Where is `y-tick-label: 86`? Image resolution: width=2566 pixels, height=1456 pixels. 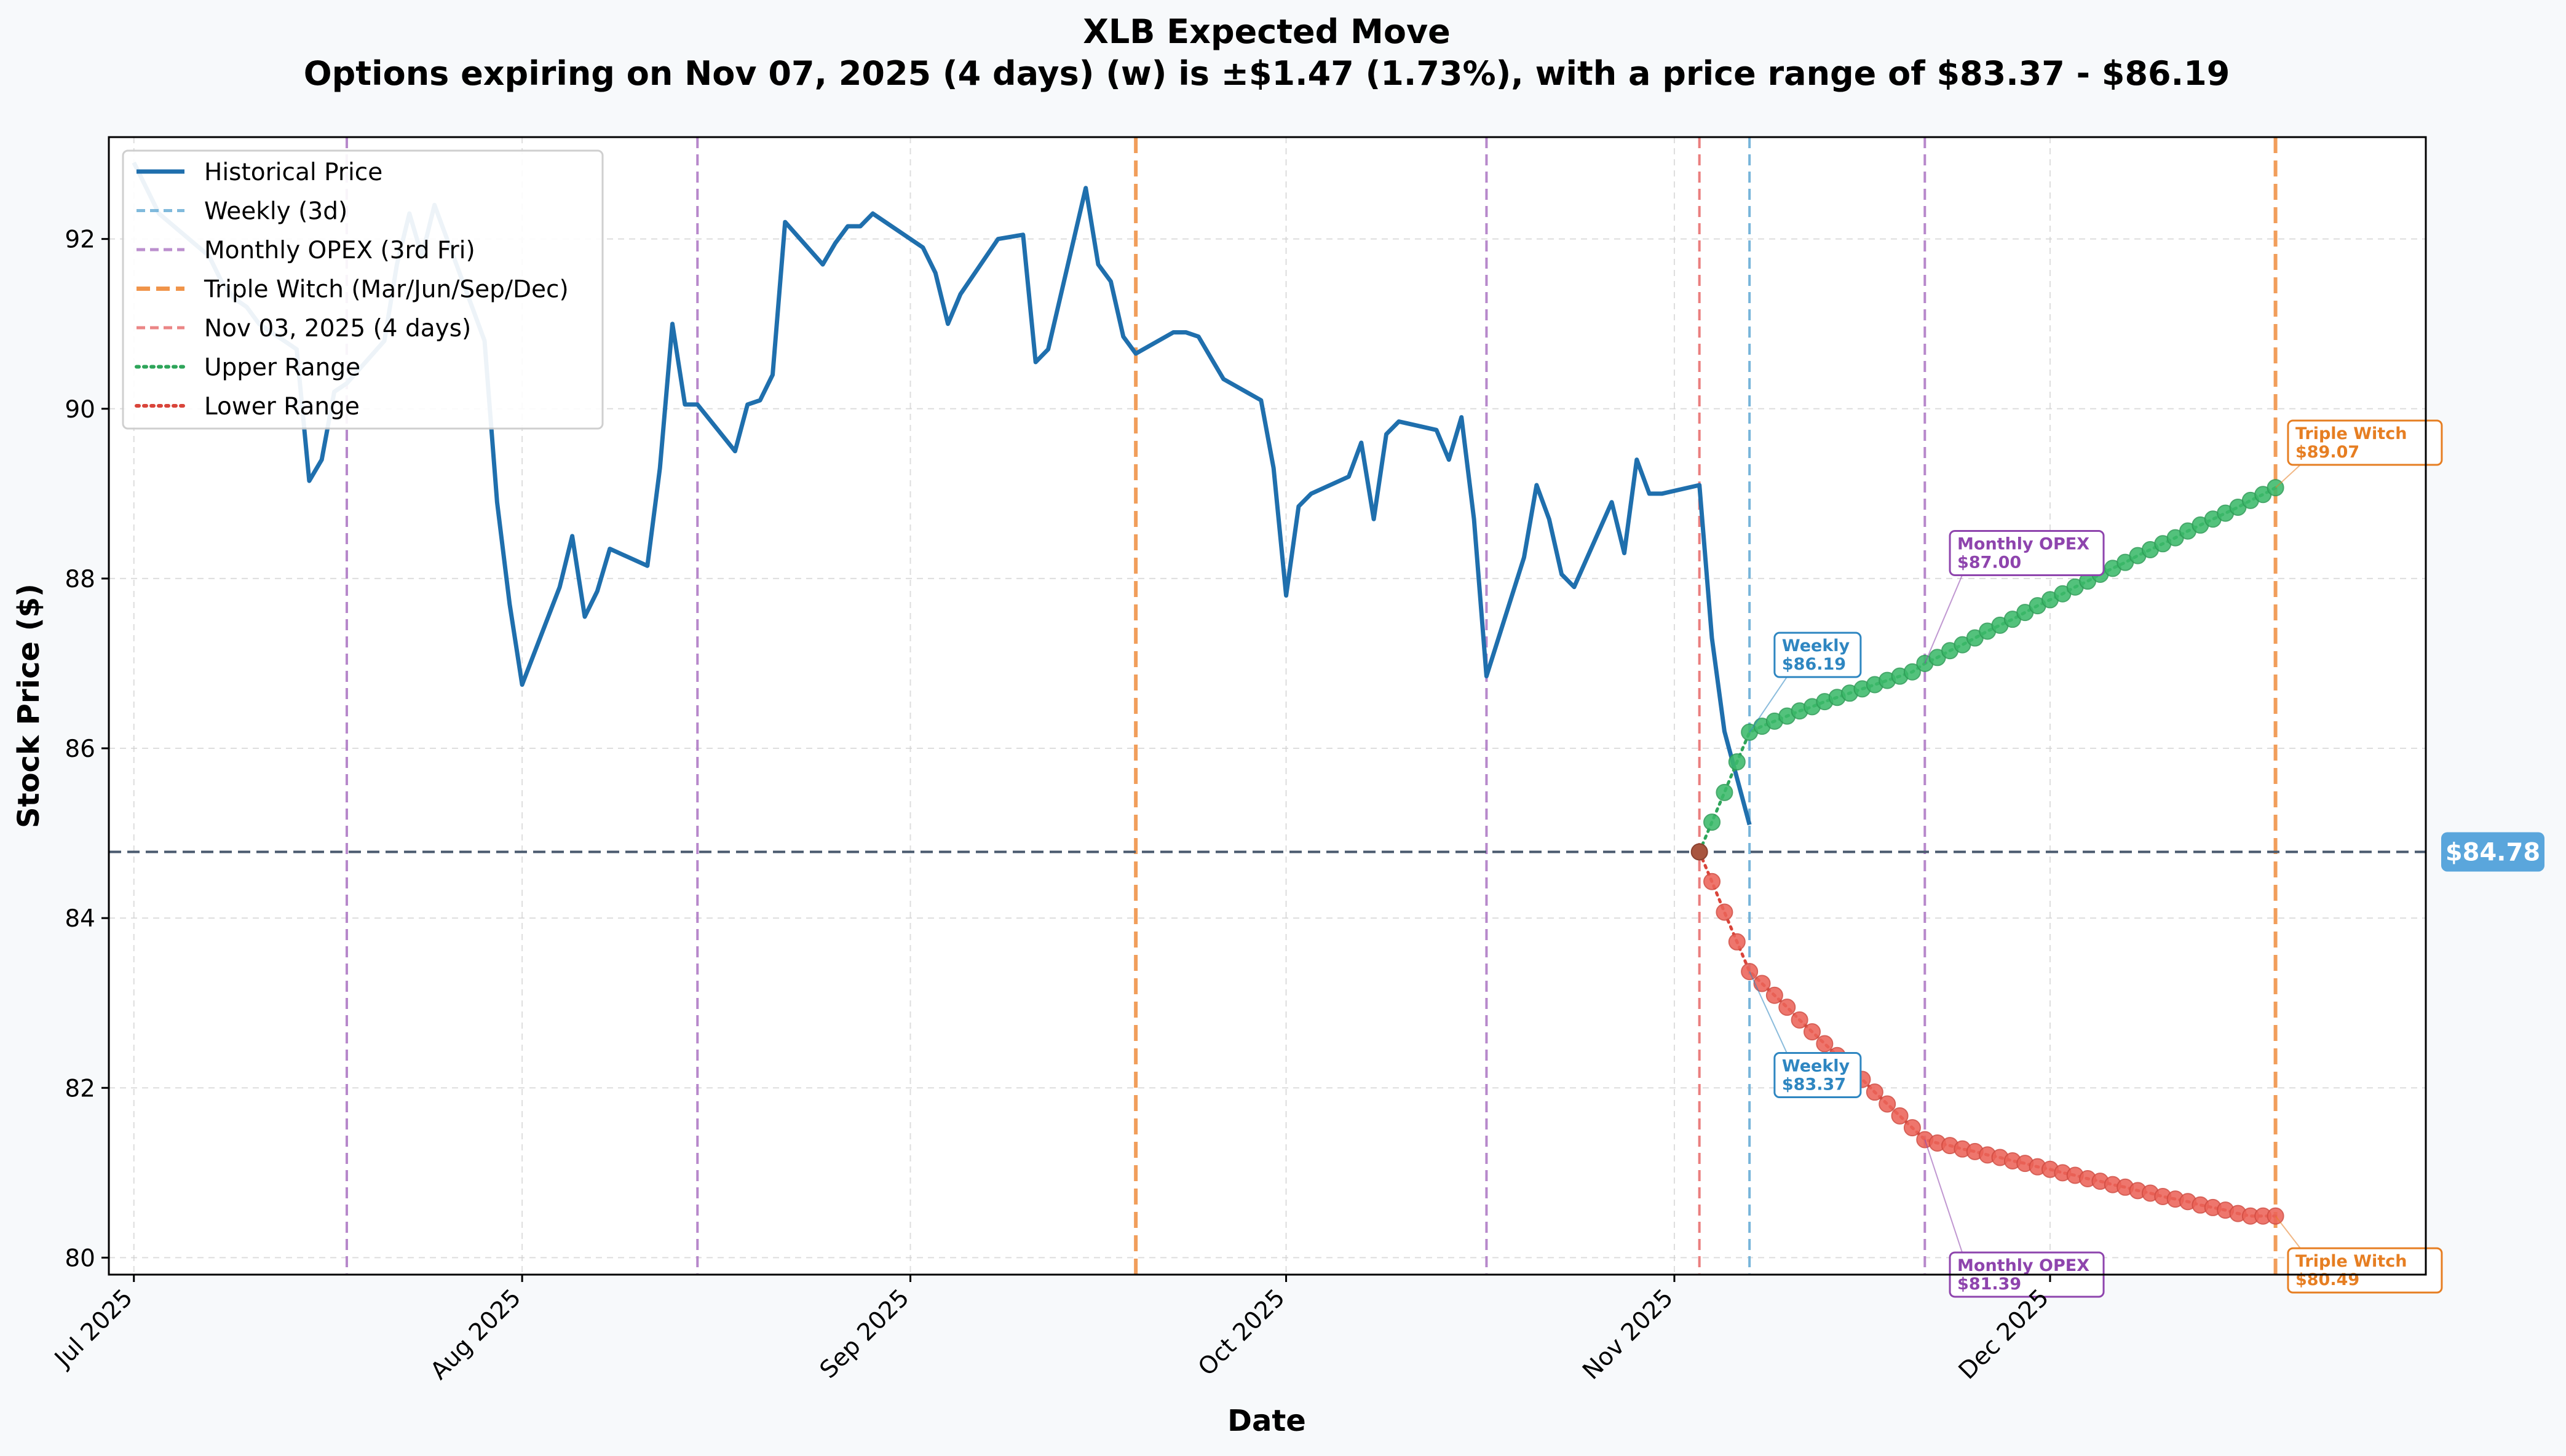
y-tick-label: 86 is located at coordinates (80, 749).